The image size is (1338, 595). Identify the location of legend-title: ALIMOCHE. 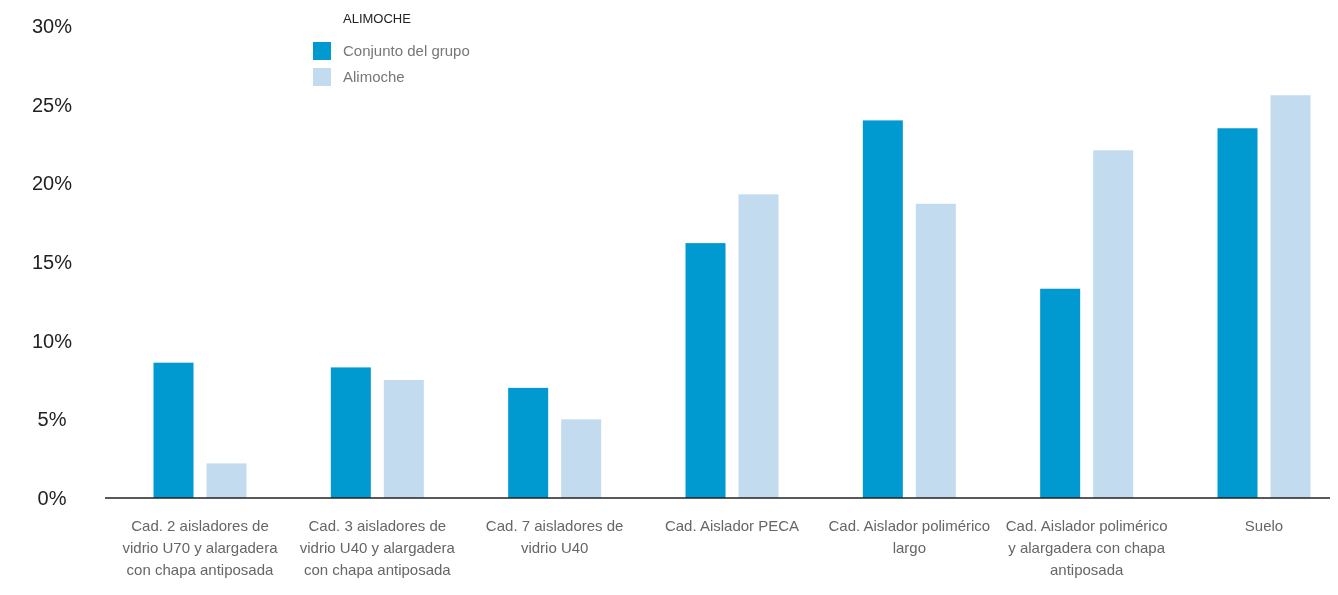
(377, 18).